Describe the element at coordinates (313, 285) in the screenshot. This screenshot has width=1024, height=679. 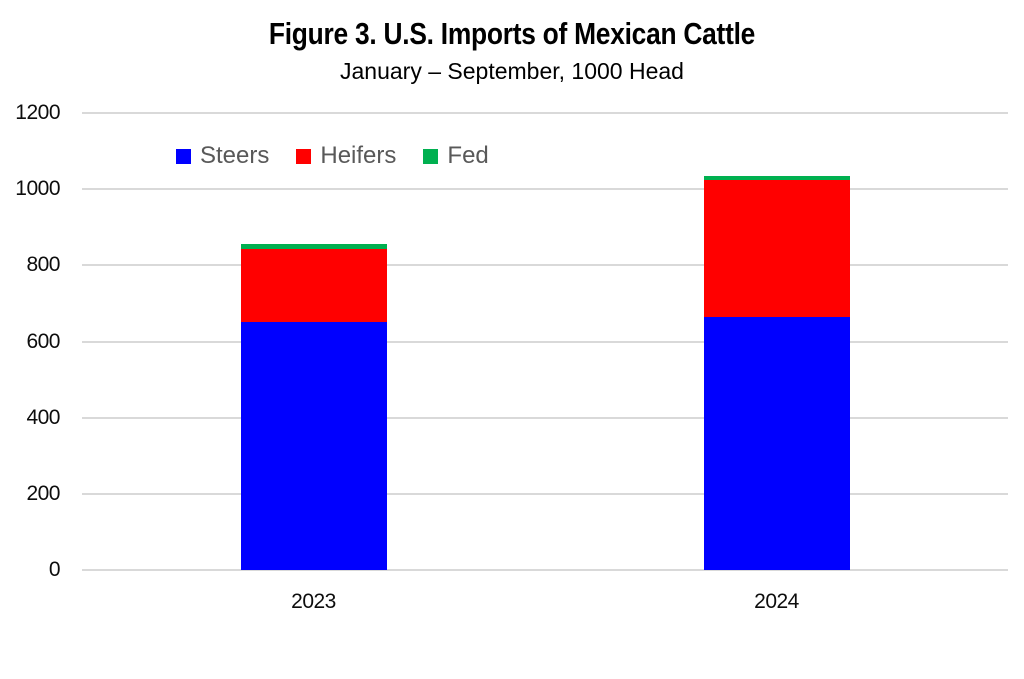
I see `bar-segment-heifers-2023` at that location.